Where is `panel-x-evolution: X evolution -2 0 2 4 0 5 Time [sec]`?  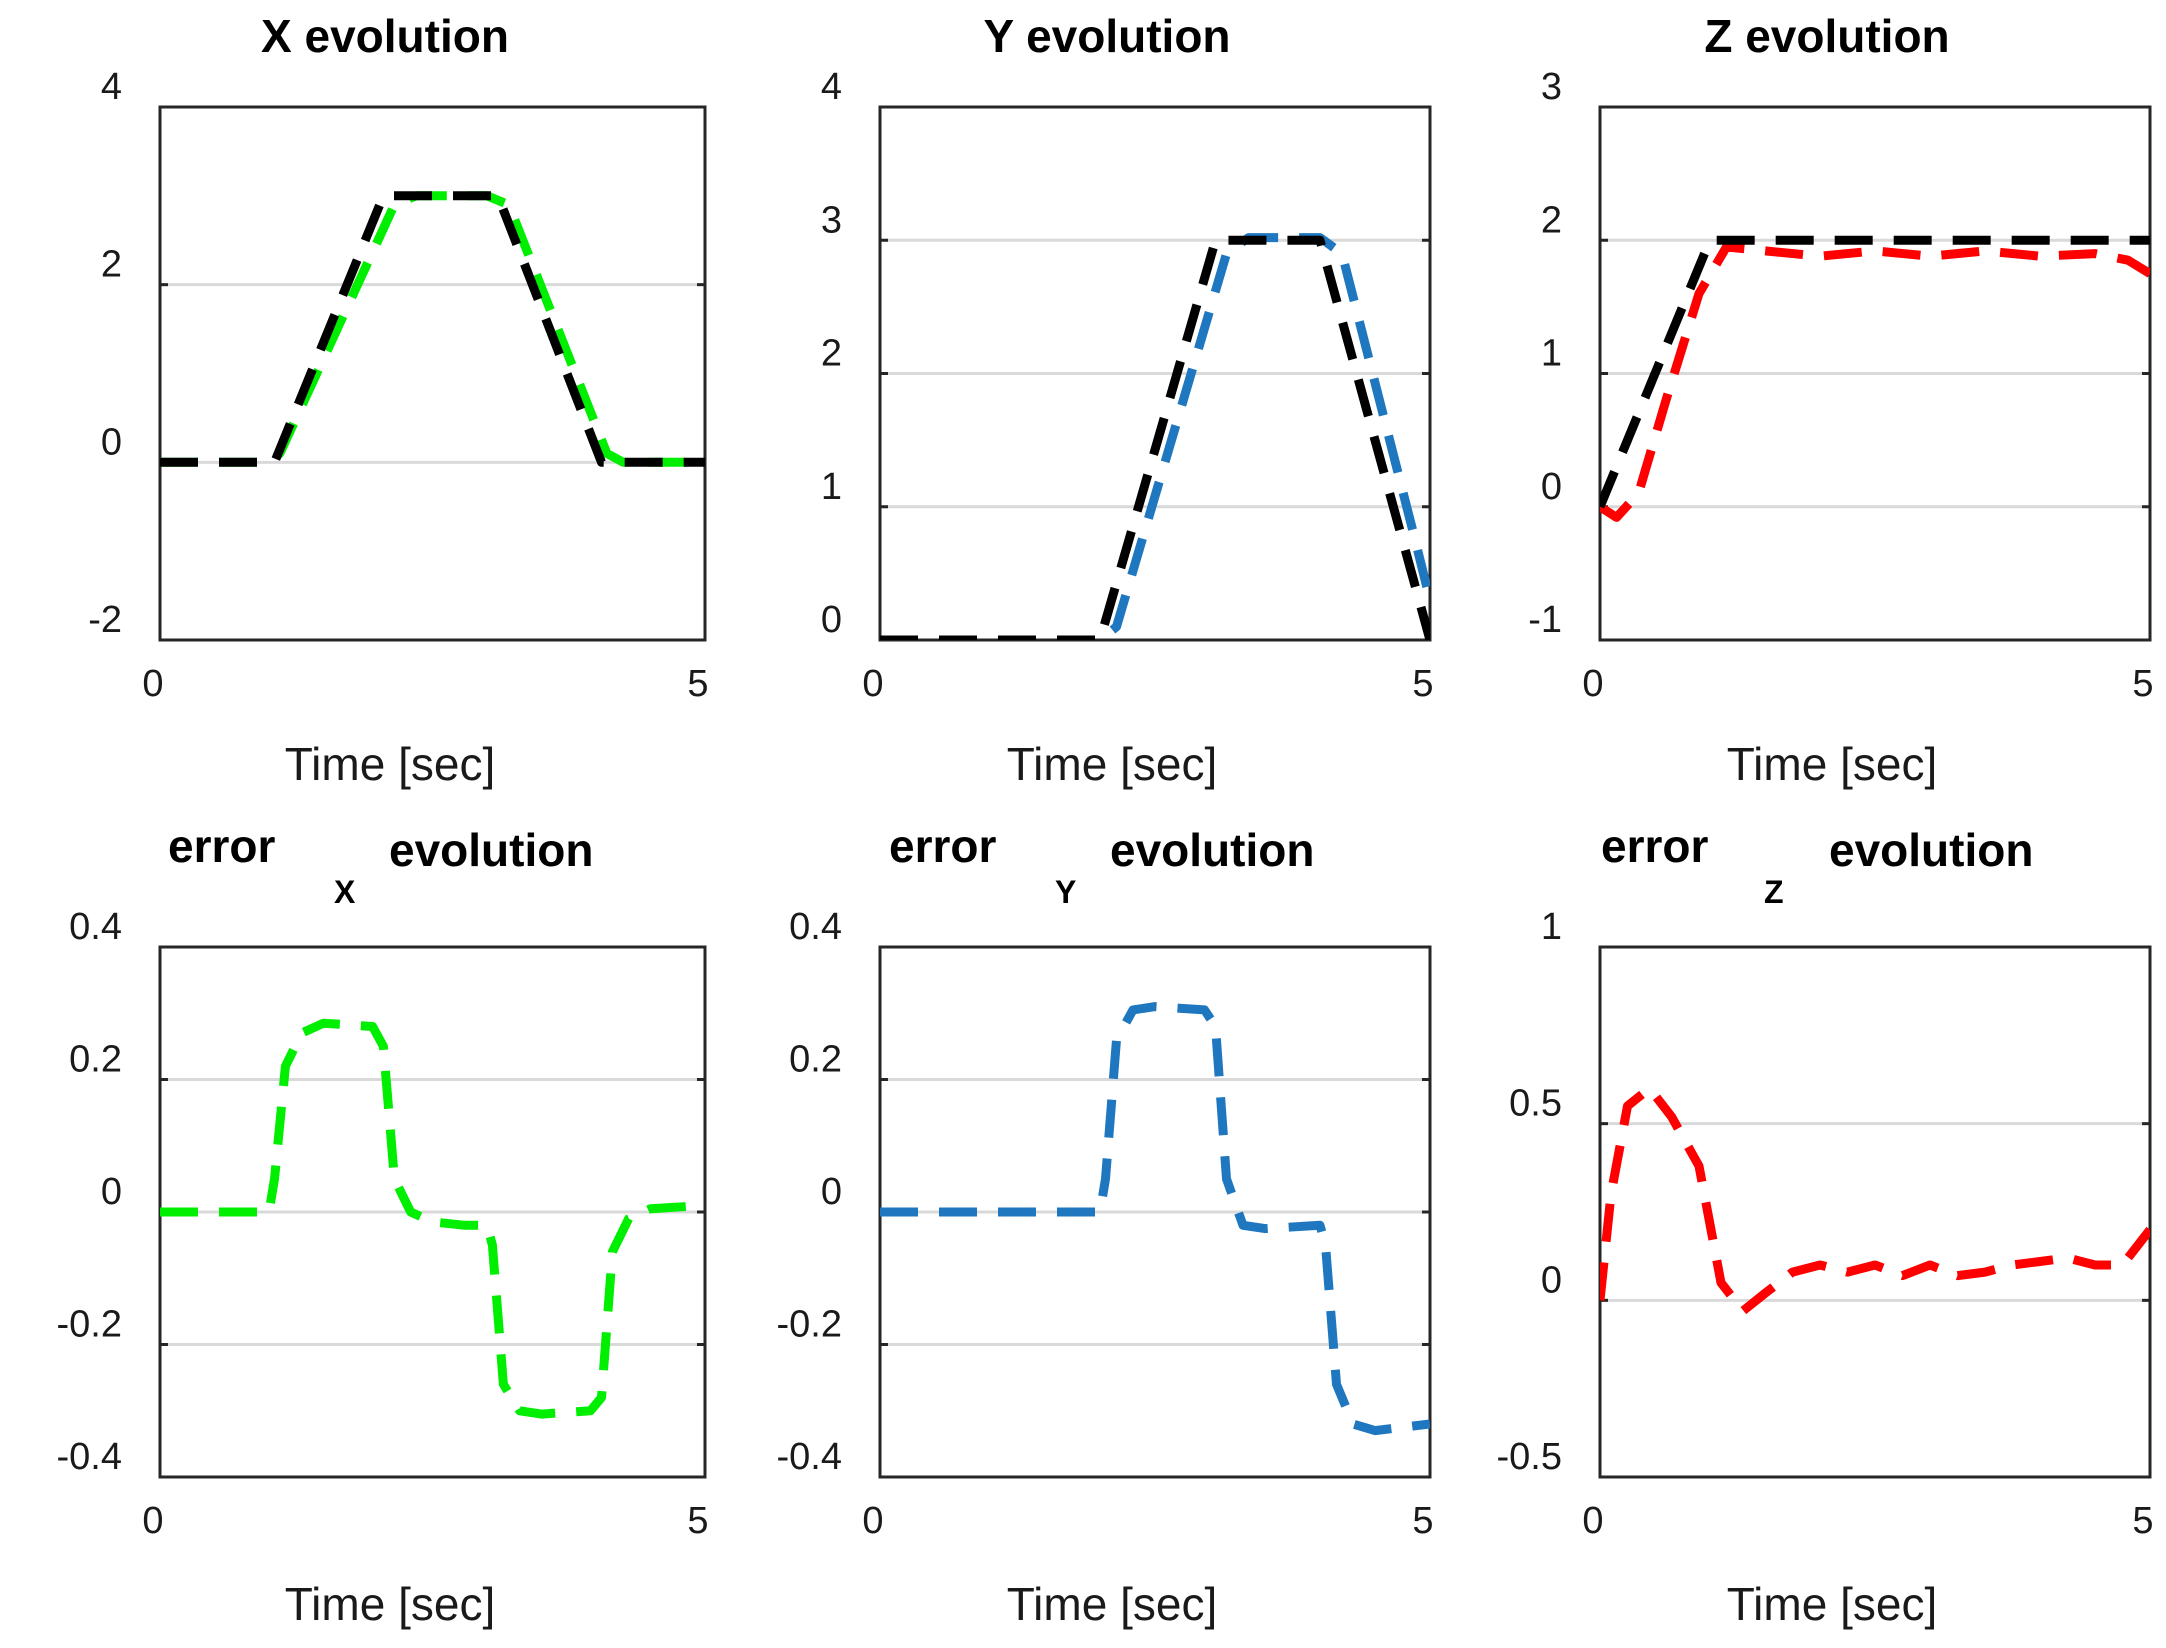 panel-x-evolution: X evolution -2 0 2 4 0 5 Time [sec] is located at coordinates (398, 400).